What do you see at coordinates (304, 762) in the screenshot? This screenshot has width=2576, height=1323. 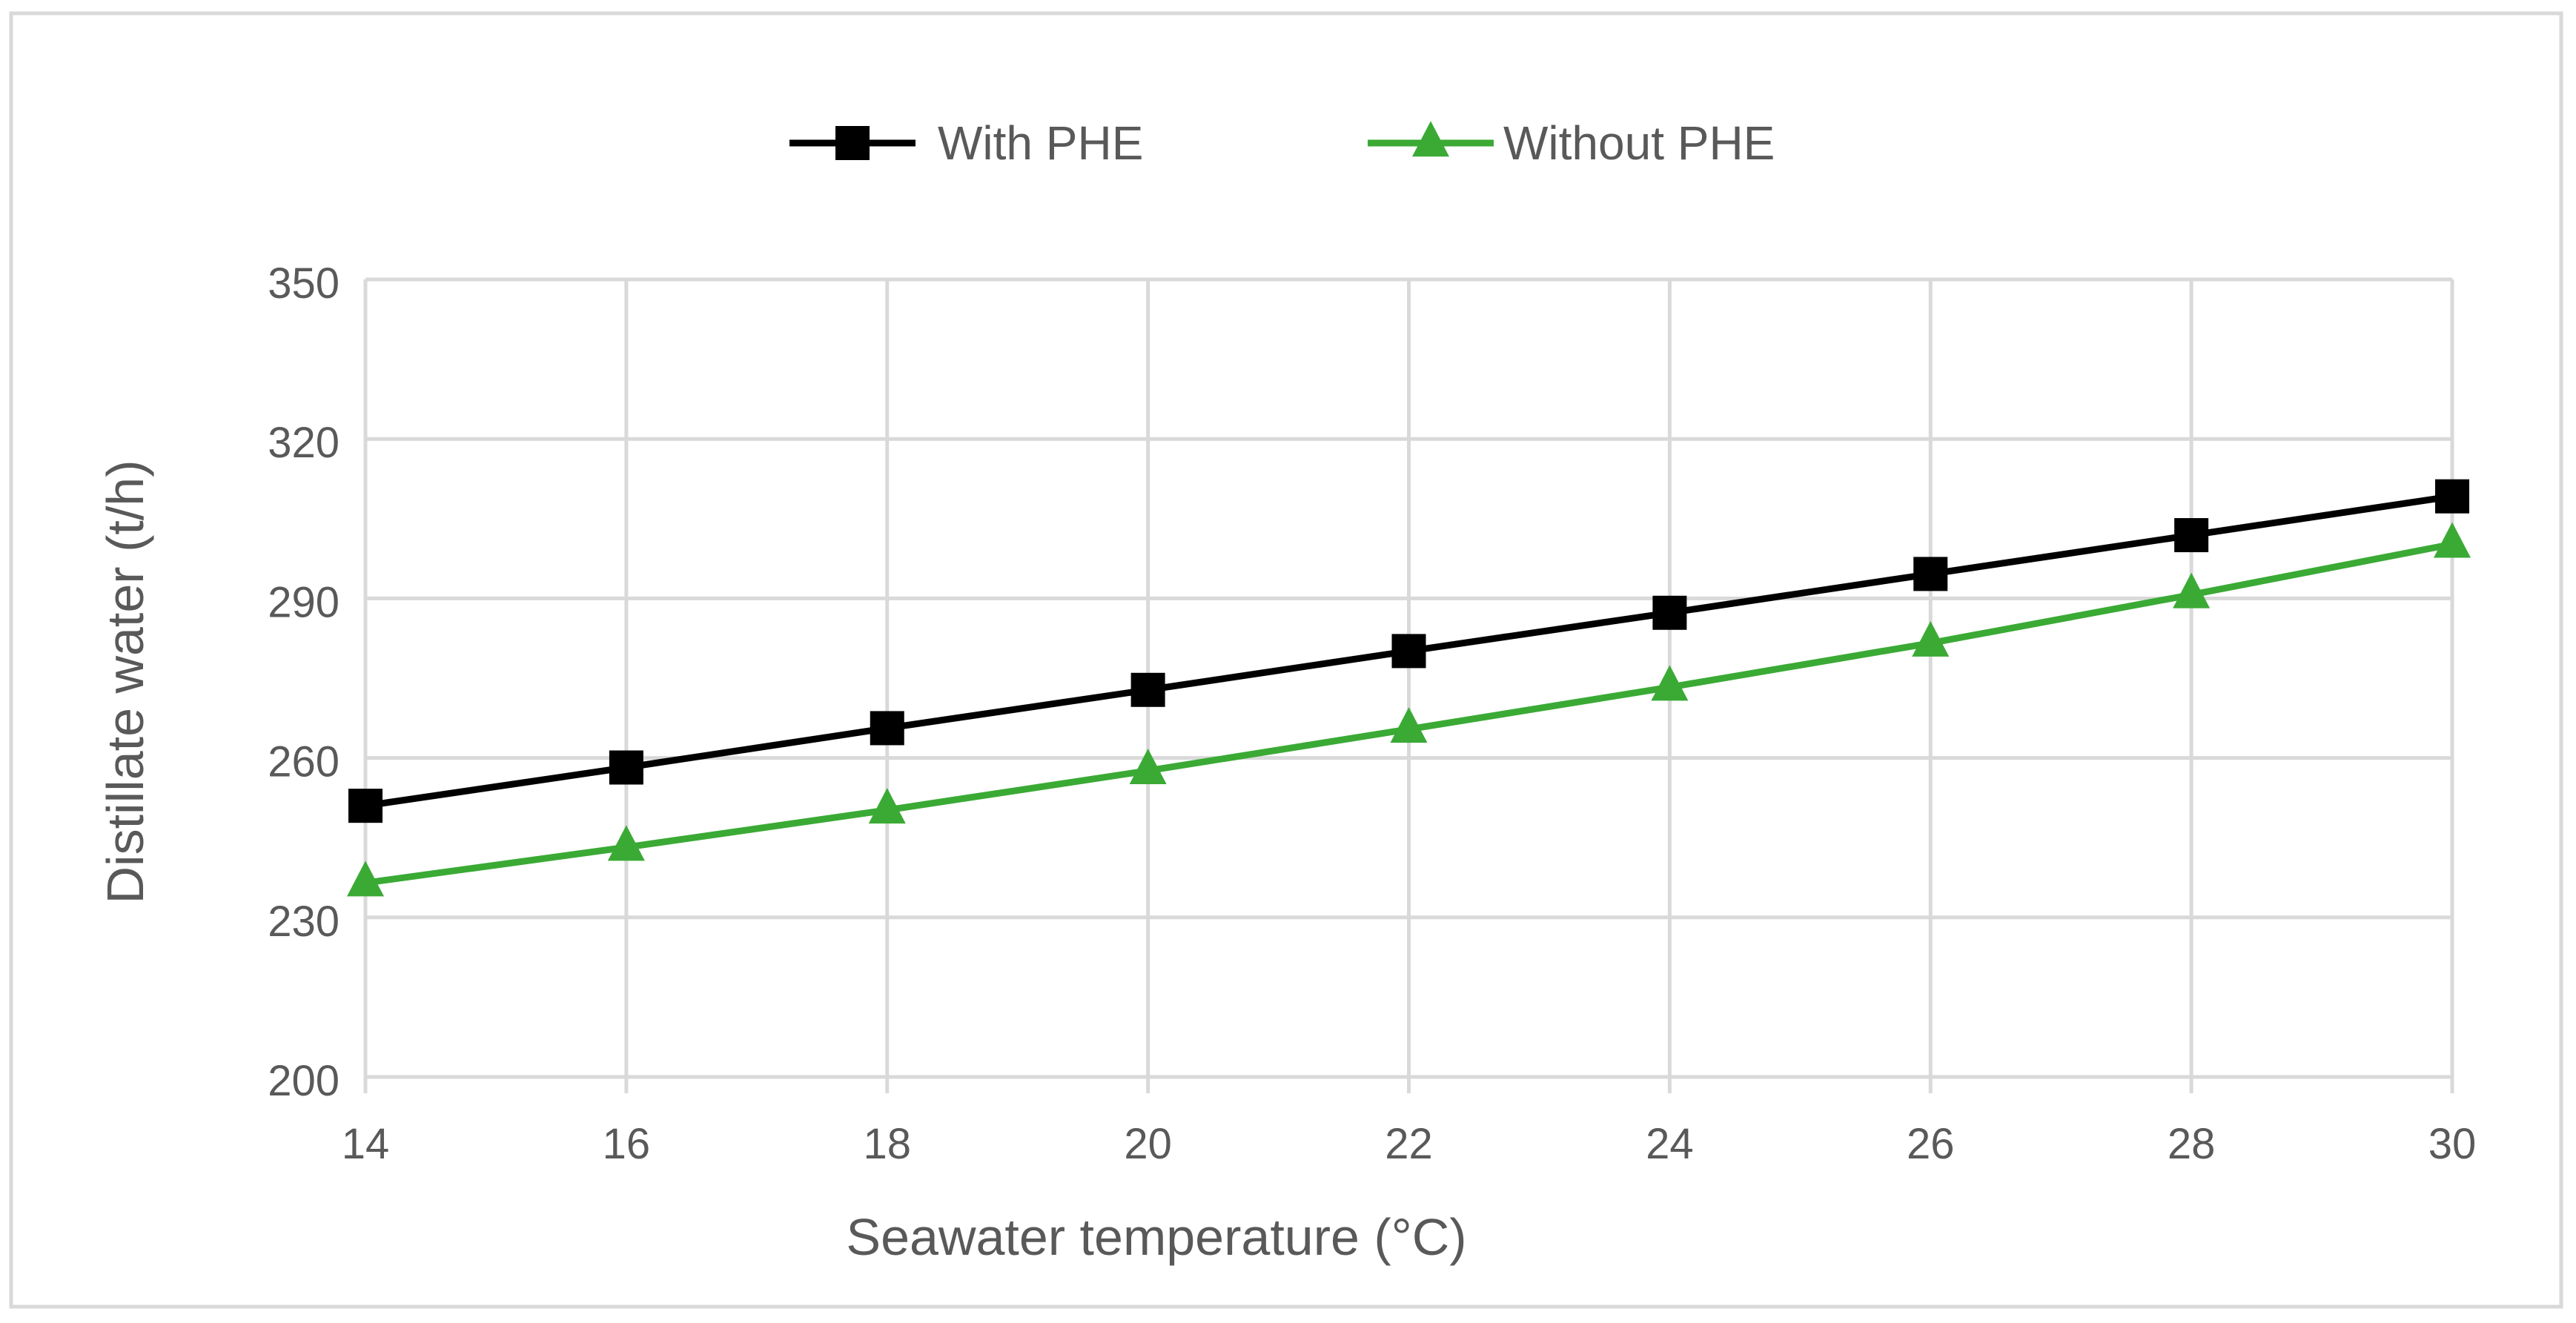 I see `y-tick-label: 260` at bounding box center [304, 762].